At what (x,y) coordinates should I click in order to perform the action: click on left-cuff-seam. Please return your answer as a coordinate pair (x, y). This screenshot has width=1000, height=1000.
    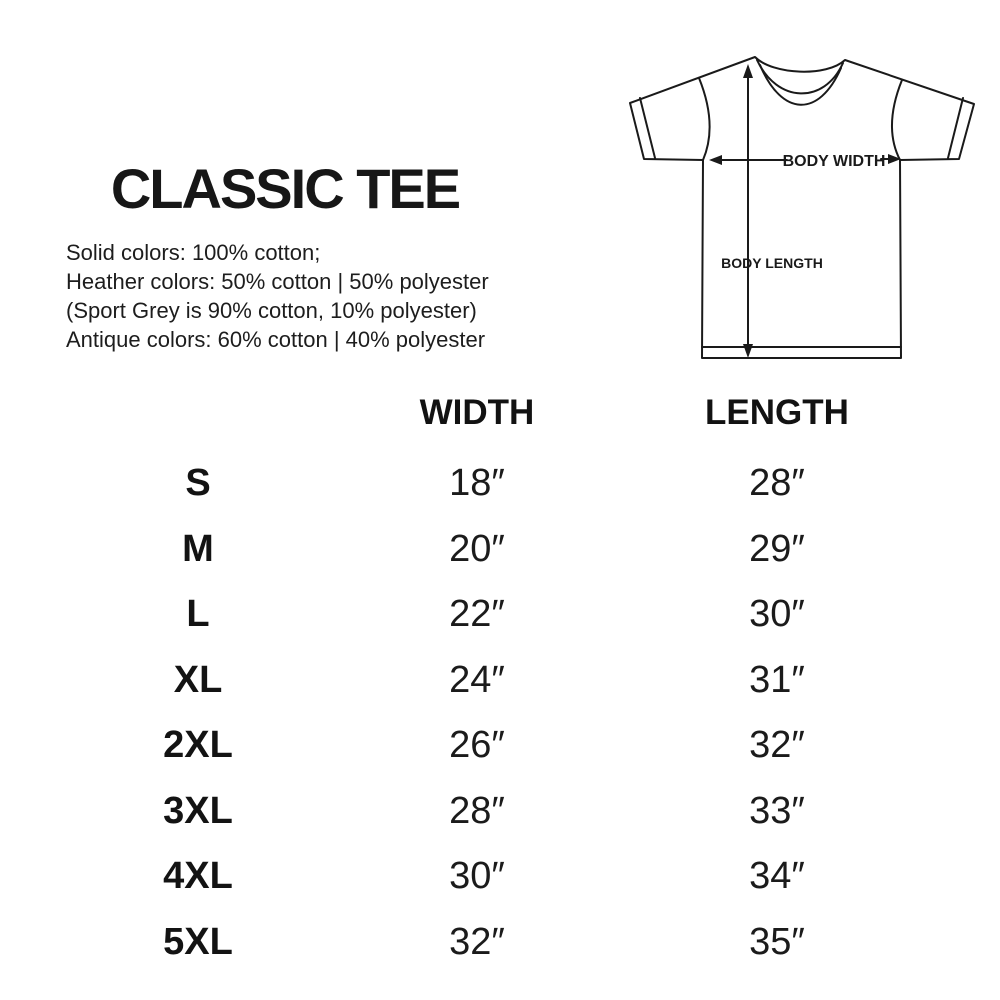
    Looking at the image, I should click on (647, 128).